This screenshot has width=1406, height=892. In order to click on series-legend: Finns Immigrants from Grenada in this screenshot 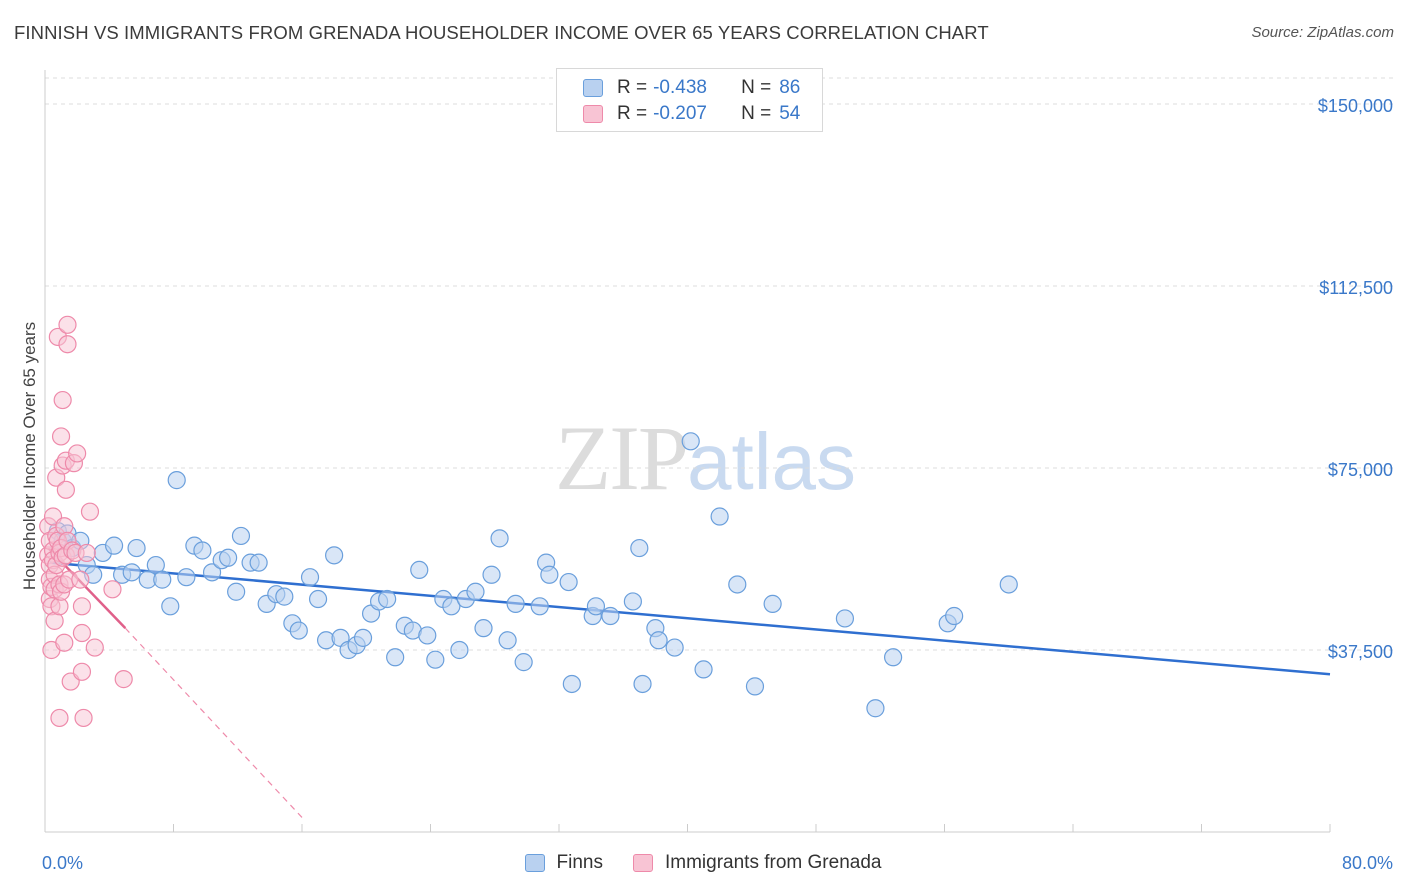, I will do `click(703, 863)`.